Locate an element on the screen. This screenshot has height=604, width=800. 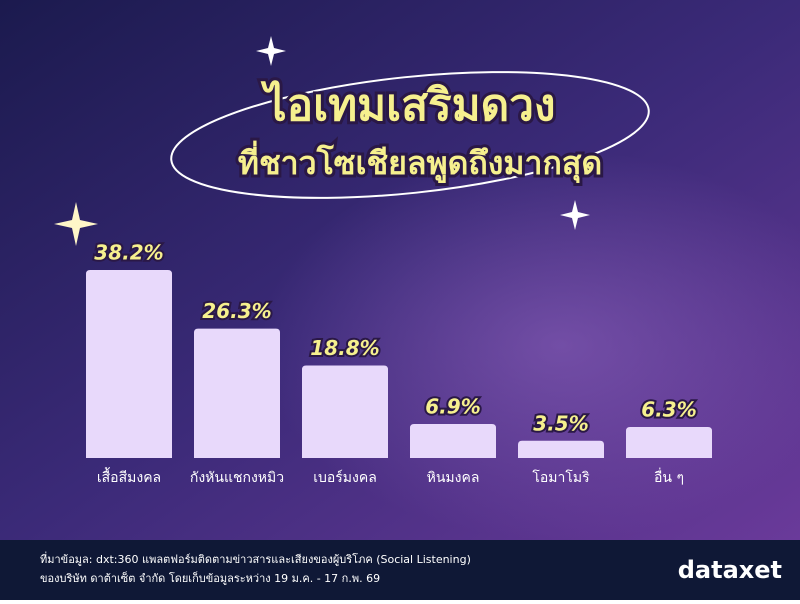
category-label: เบอร์มงคล is located at coordinates (345, 477).